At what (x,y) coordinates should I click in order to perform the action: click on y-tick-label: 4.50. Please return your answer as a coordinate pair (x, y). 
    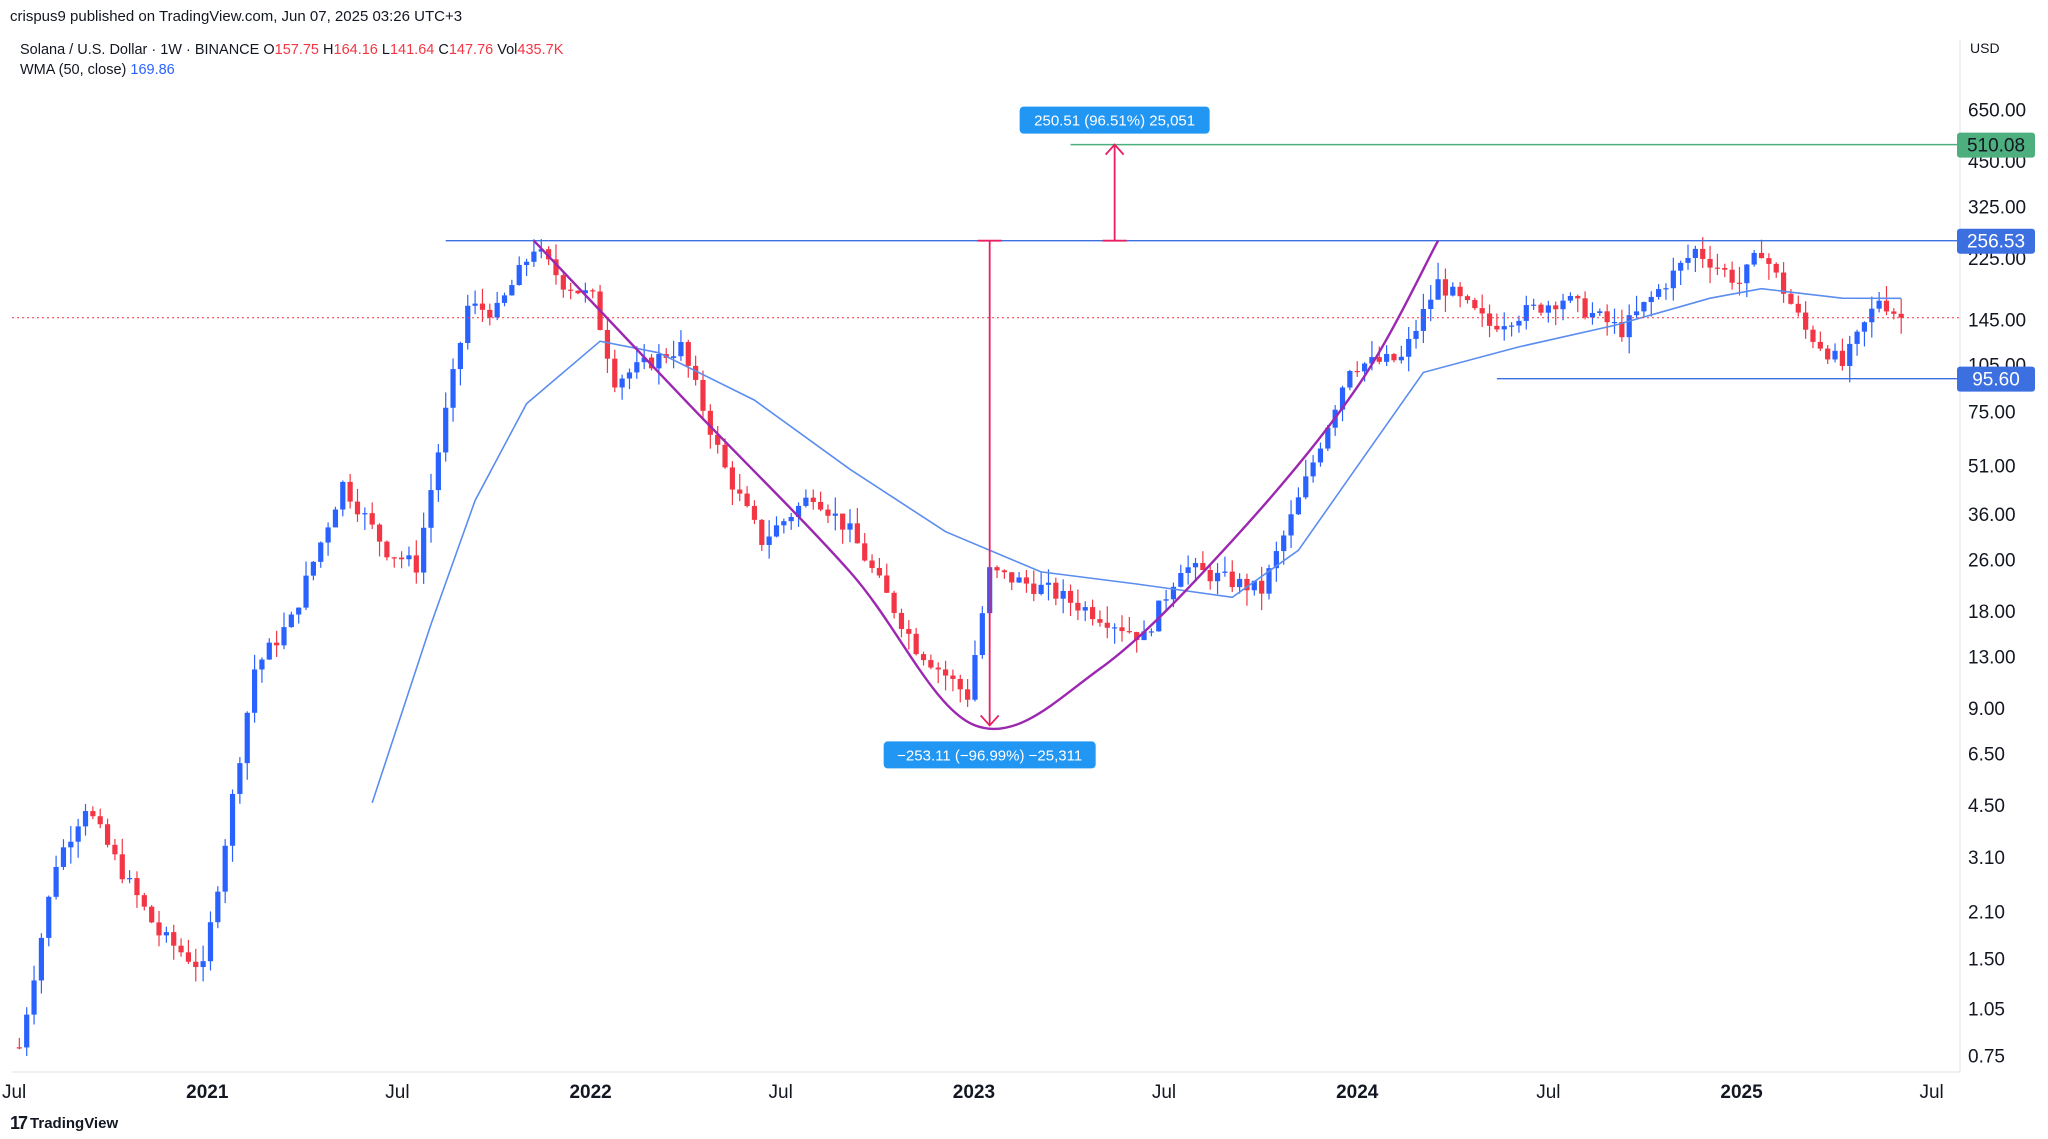
    Looking at the image, I should click on (1986, 806).